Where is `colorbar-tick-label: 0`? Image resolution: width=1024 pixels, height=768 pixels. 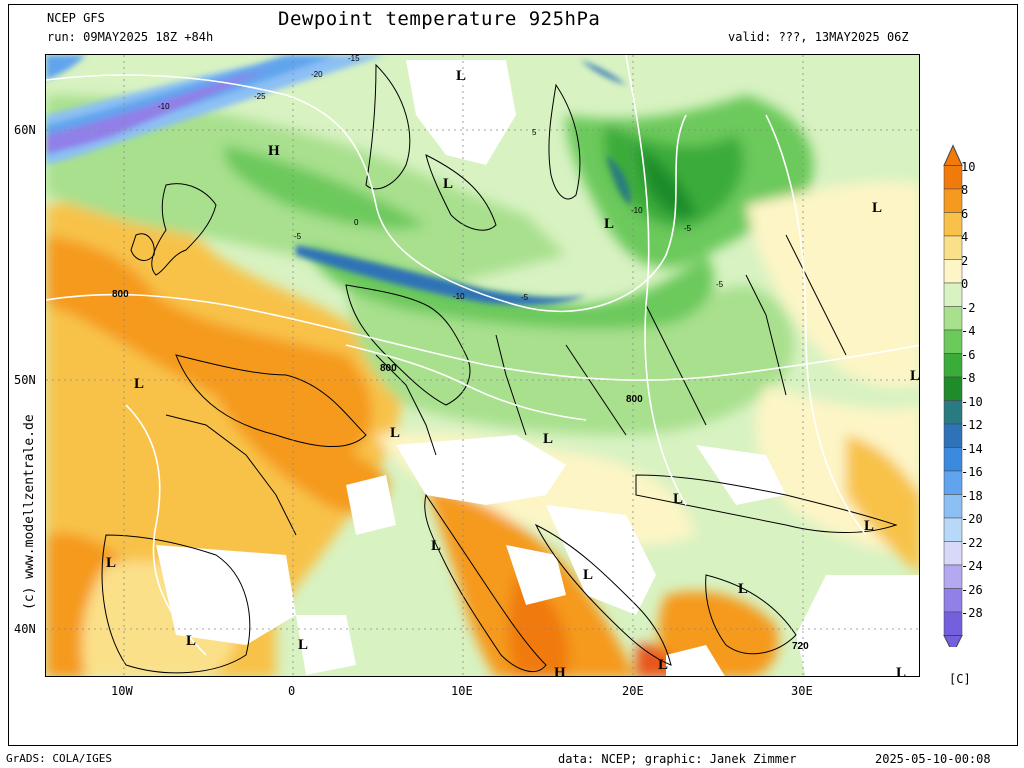
colorbar-tick-label: 0 is located at coordinates (965, 284).